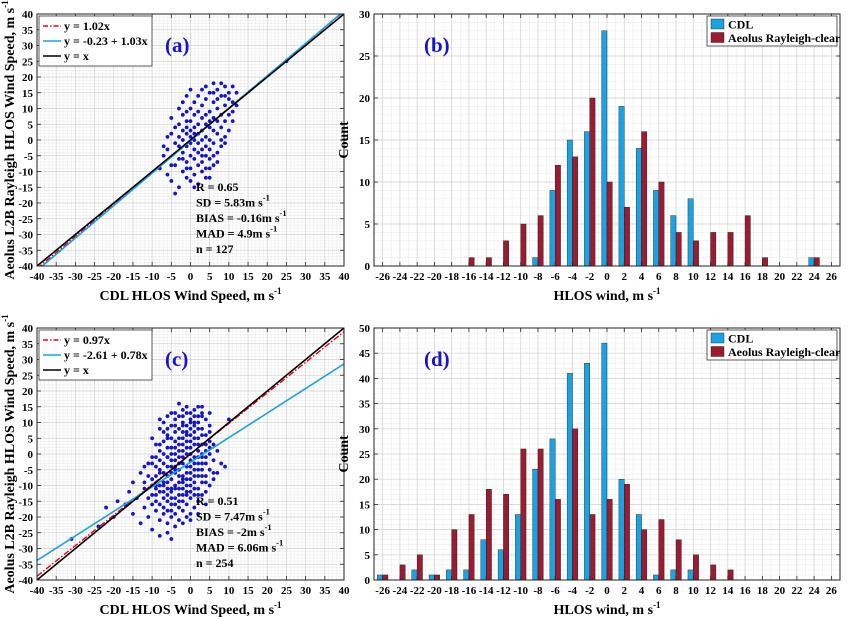 The image size is (850, 619). What do you see at coordinates (28, 329) in the screenshot?
I see `panel-c-ytick-label: 40` at bounding box center [28, 329].